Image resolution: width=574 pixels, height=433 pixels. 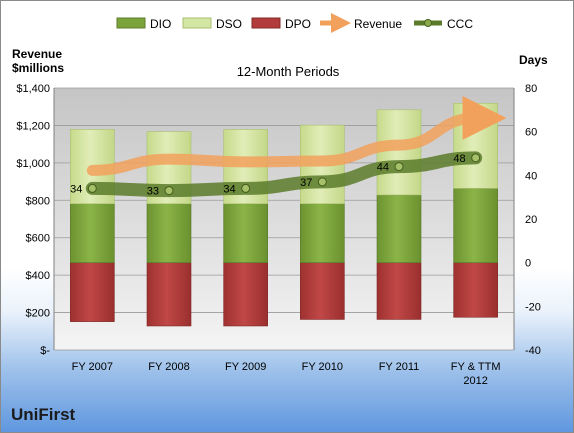 I want to click on legend-label-dso: DSO, so click(x=229, y=24).